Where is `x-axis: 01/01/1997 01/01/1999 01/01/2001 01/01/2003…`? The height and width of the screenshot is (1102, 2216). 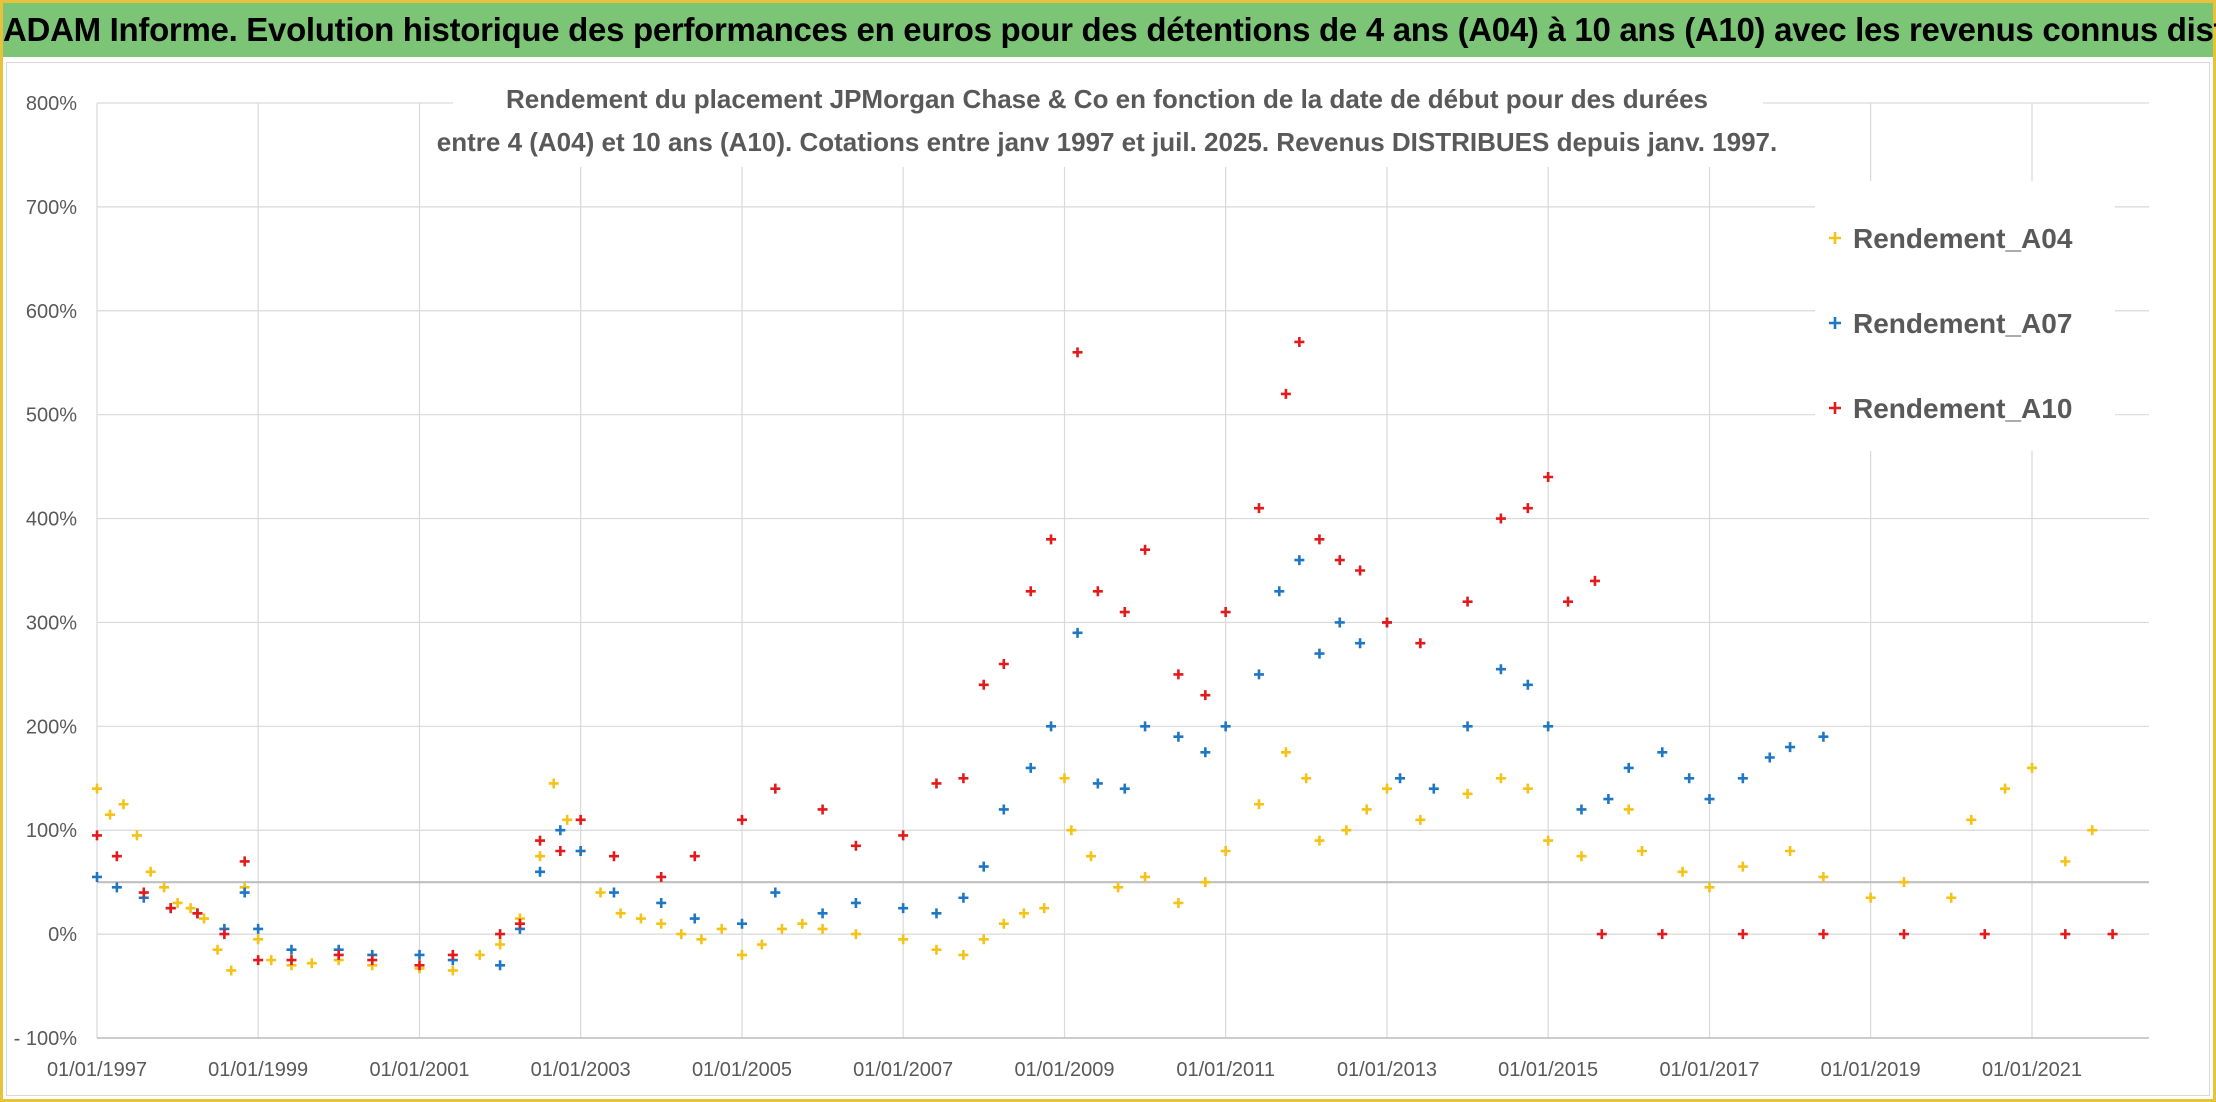 x-axis: 01/01/1997 01/01/1999 01/01/2001 01/01/2003… is located at coordinates (1064, 1070).